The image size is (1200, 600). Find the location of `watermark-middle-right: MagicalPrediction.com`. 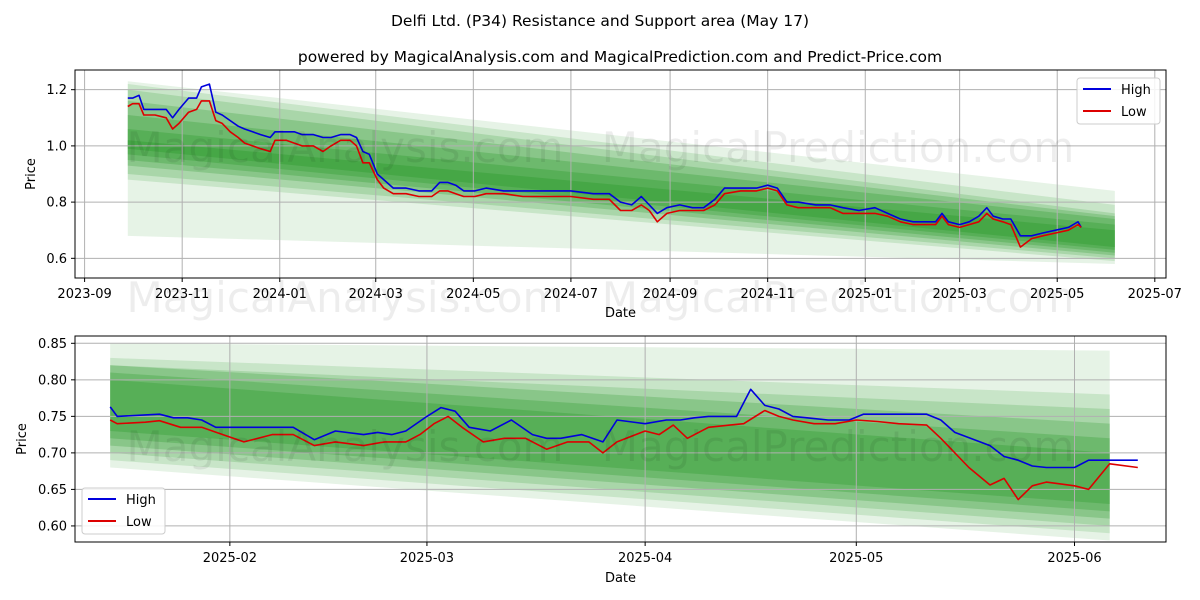

watermark-middle-right: MagicalPrediction.com is located at coordinates (838, 297).